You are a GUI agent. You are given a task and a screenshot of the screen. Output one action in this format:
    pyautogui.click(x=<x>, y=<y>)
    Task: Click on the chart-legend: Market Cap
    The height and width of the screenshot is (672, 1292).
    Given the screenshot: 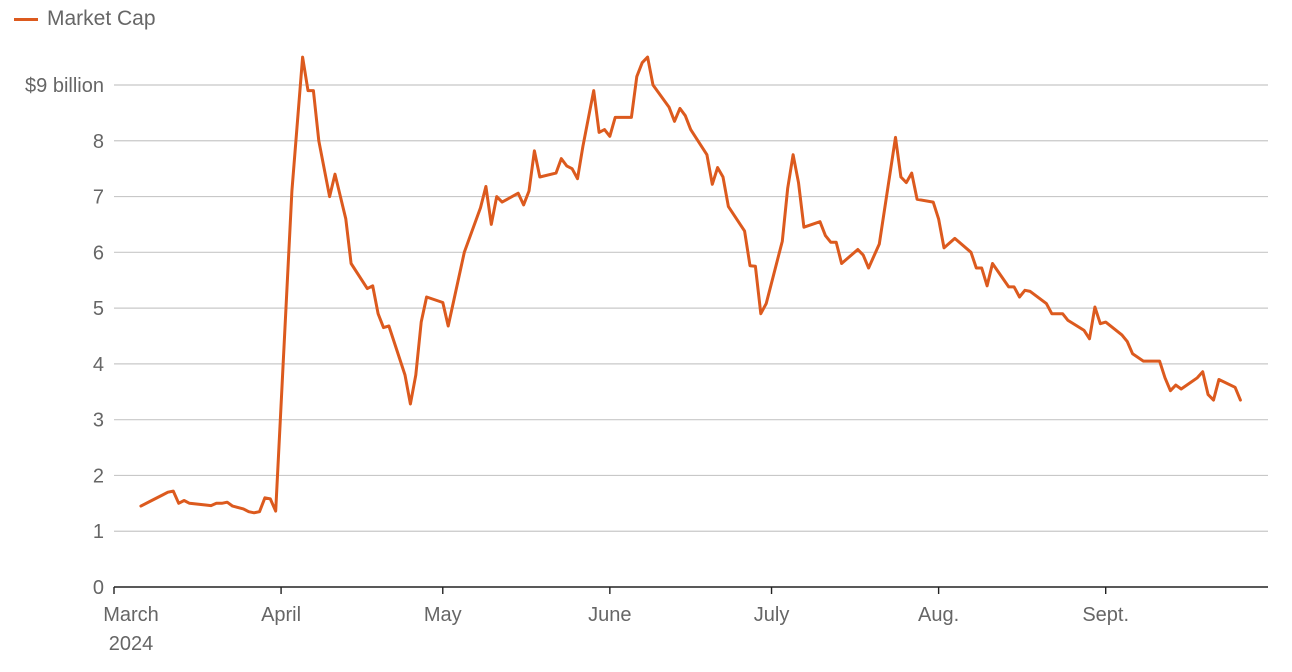 What is the action you would take?
    pyautogui.click(x=85, y=19)
    